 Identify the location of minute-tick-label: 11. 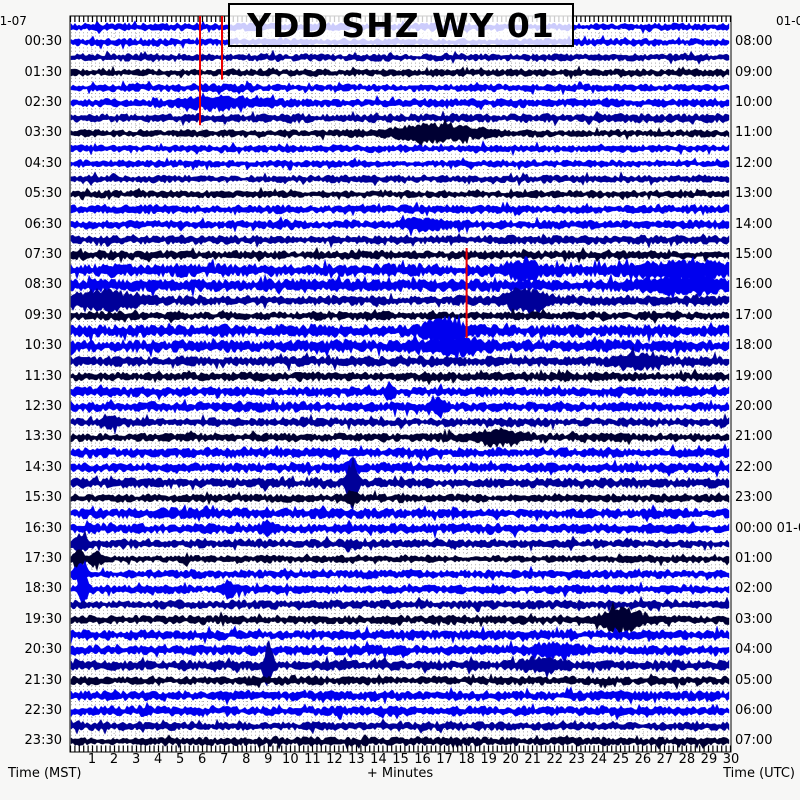
(312, 759).